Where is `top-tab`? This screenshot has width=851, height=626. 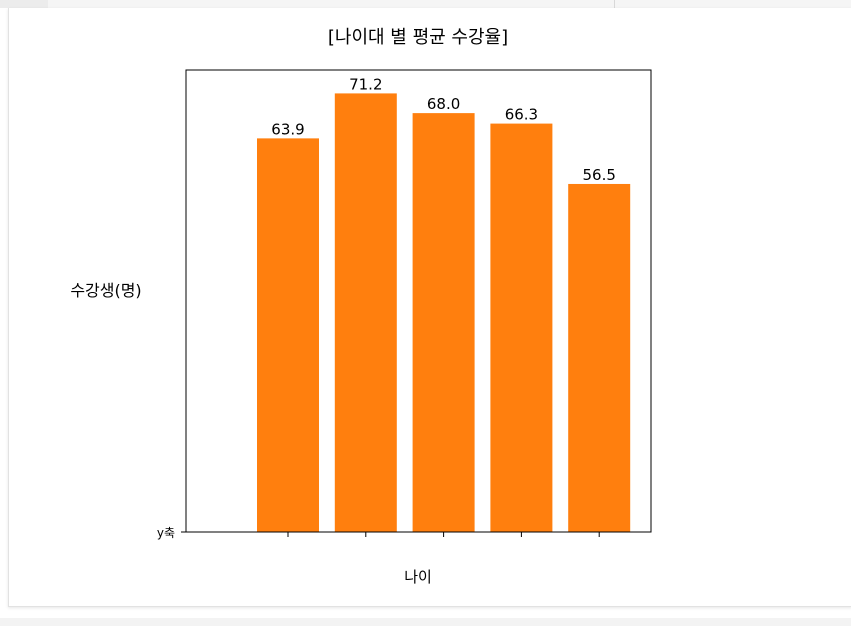 top-tab is located at coordinates (24, 4).